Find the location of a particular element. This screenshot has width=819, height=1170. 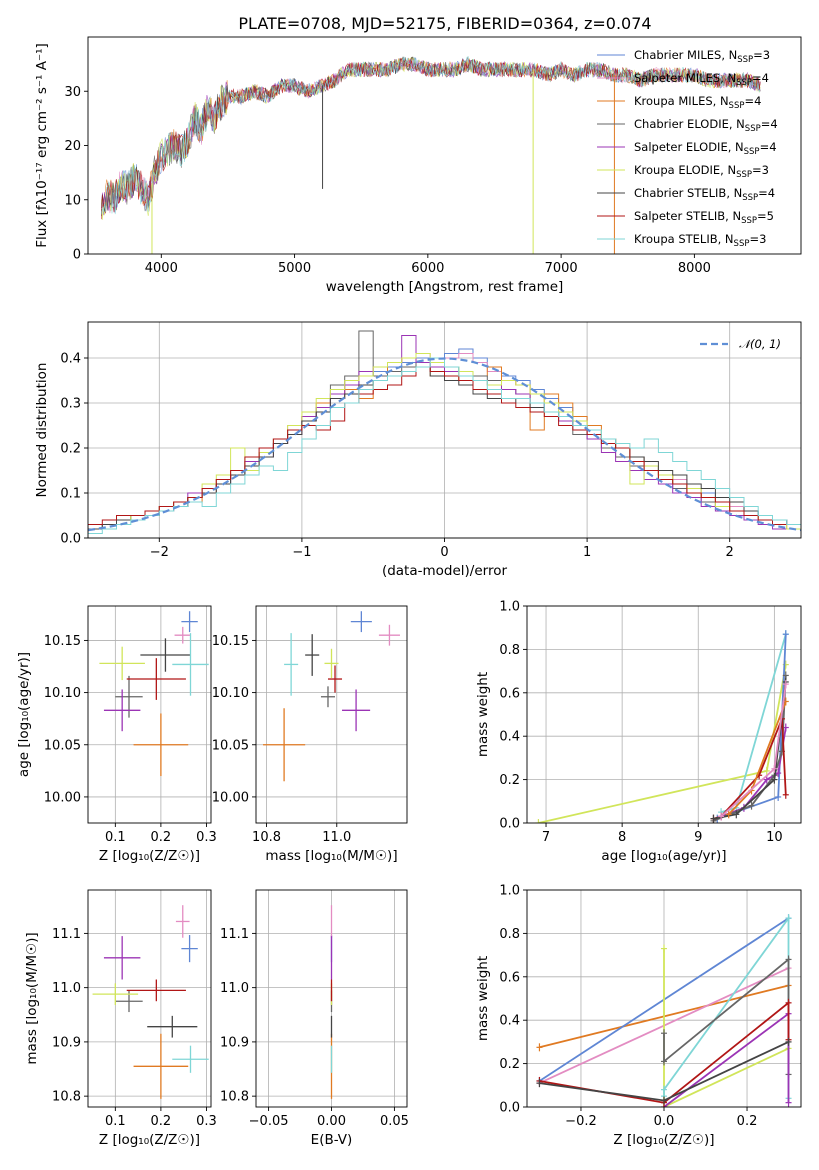

age_vs_Z-ytick-label: 10.10 is located at coordinates (62, 693).